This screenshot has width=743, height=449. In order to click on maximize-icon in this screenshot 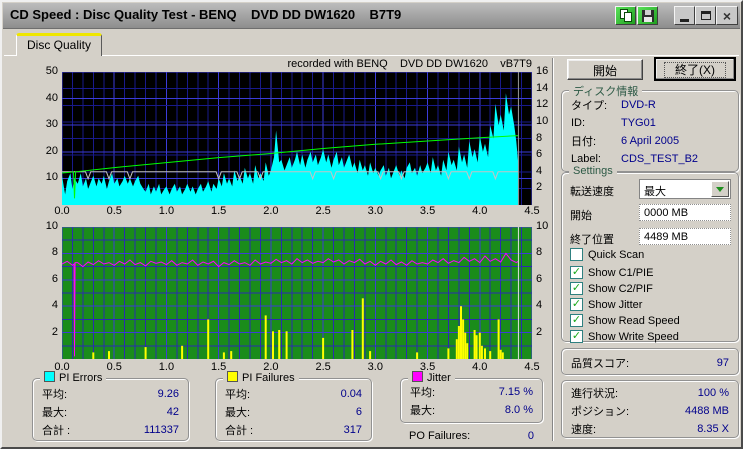, I will do `click(705, 15)`.